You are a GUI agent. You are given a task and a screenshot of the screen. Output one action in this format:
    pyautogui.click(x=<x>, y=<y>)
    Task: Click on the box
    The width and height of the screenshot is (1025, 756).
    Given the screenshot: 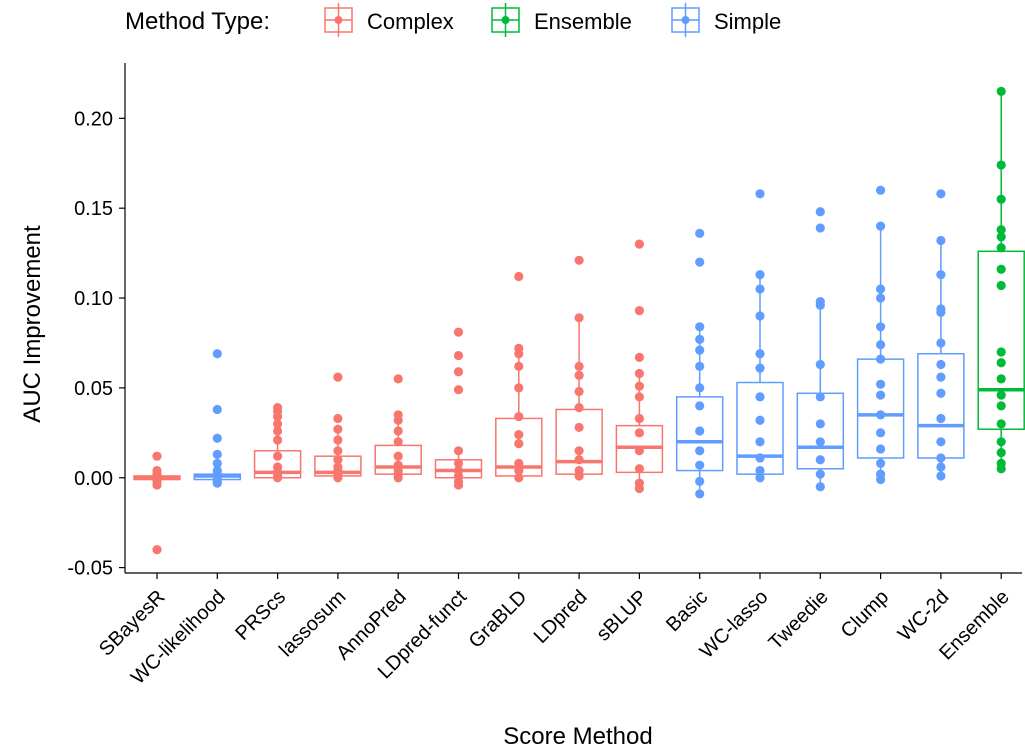 What is the action you would take?
    pyautogui.click(x=880, y=408)
    